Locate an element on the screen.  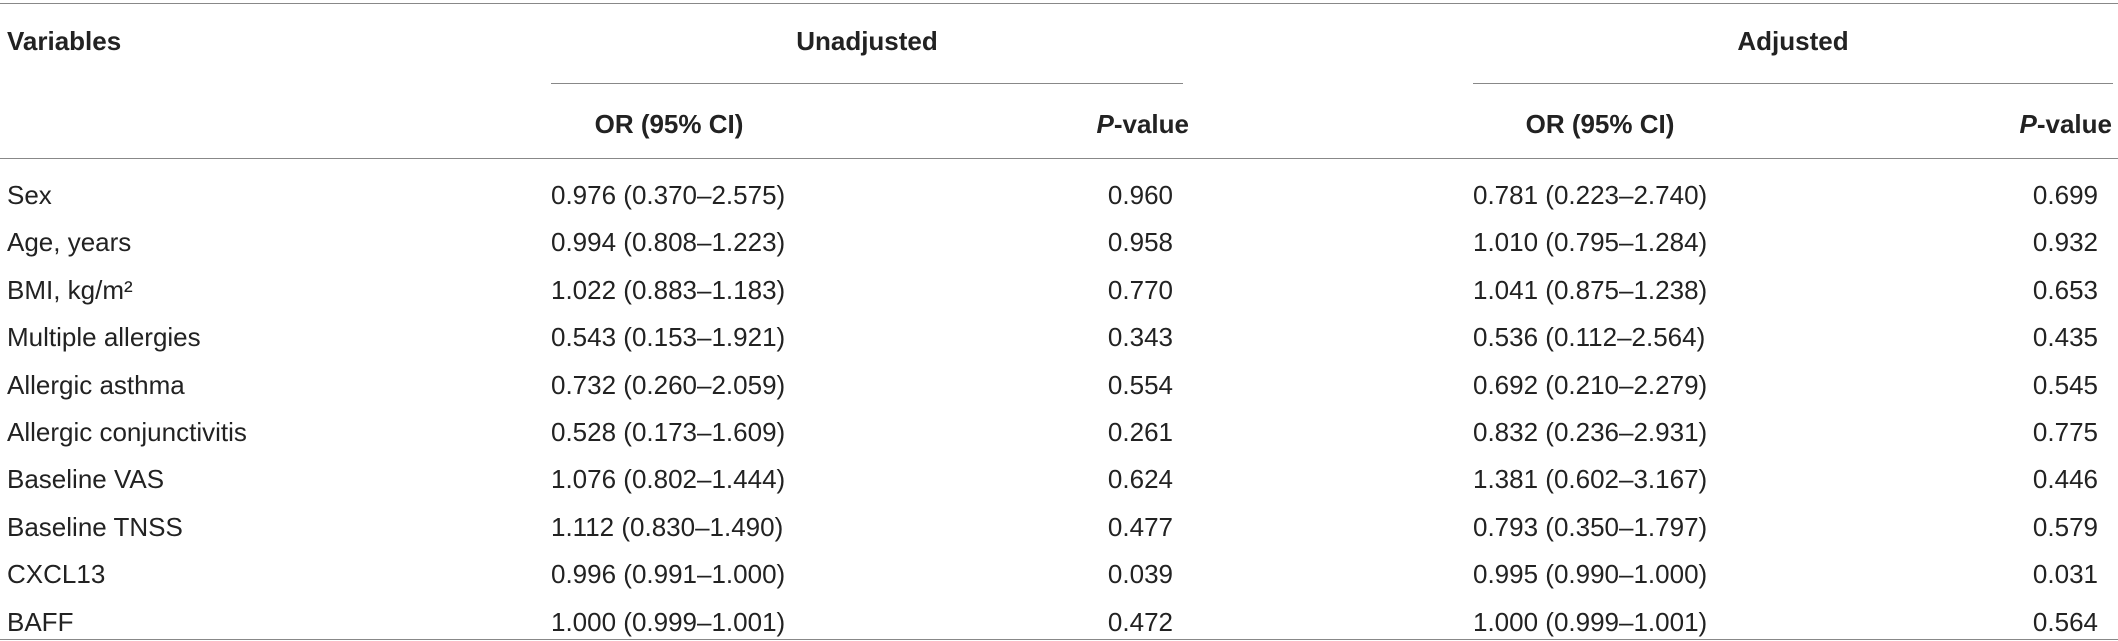
table-cell: 0.996 (0.991–1.000) is located at coordinates (668, 574).